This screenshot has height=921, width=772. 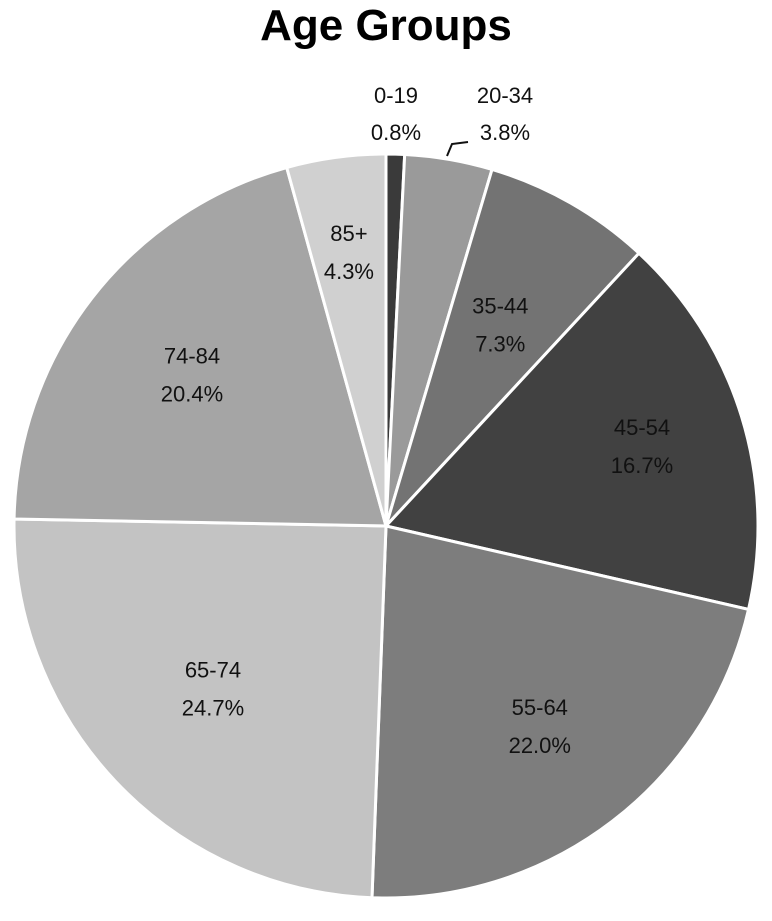 What do you see at coordinates (213, 708) in the screenshot?
I see `slice-value-label: 24.7%` at bounding box center [213, 708].